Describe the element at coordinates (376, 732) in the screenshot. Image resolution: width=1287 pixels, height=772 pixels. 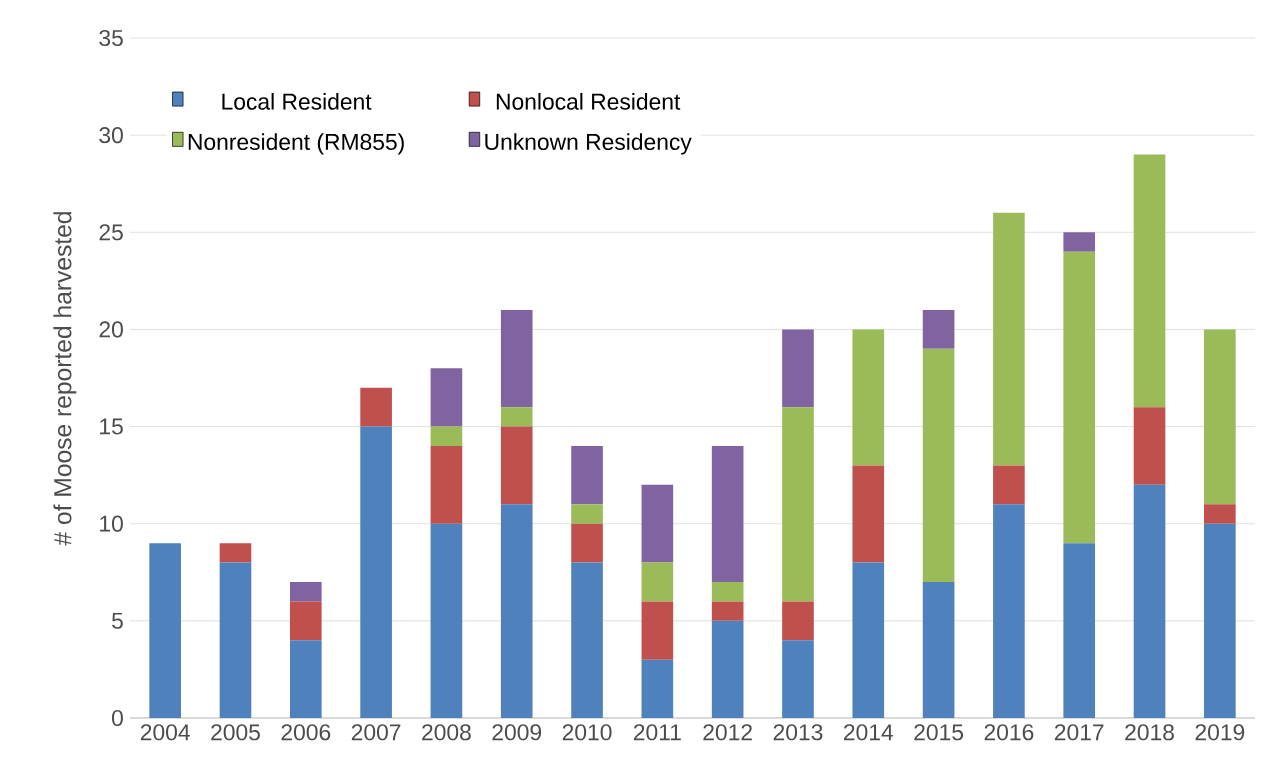
I see `x-tick-label: 2007` at that location.